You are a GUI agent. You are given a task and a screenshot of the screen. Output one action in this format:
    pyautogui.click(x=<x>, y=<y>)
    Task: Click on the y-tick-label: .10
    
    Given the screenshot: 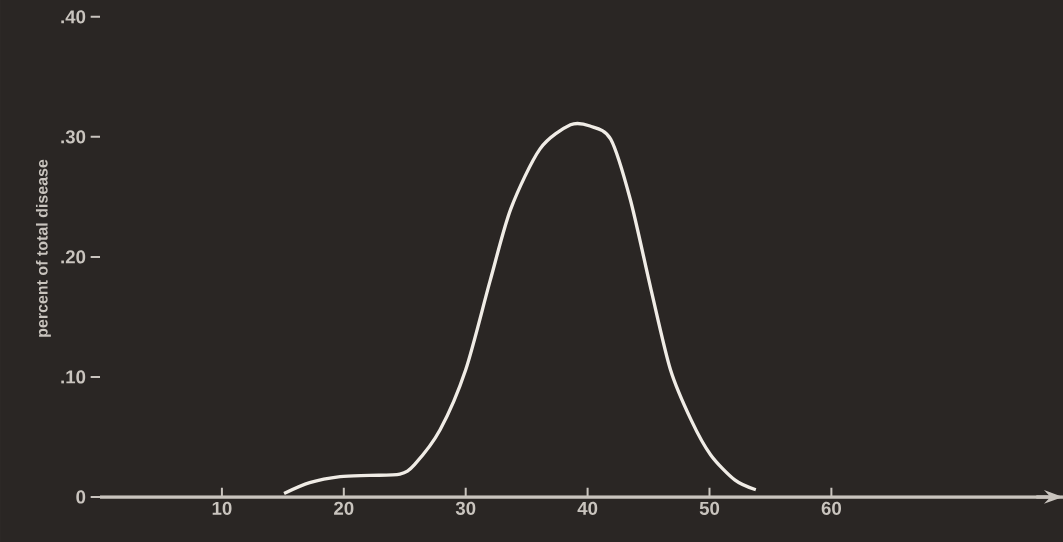 What is the action you would take?
    pyautogui.click(x=73, y=377)
    